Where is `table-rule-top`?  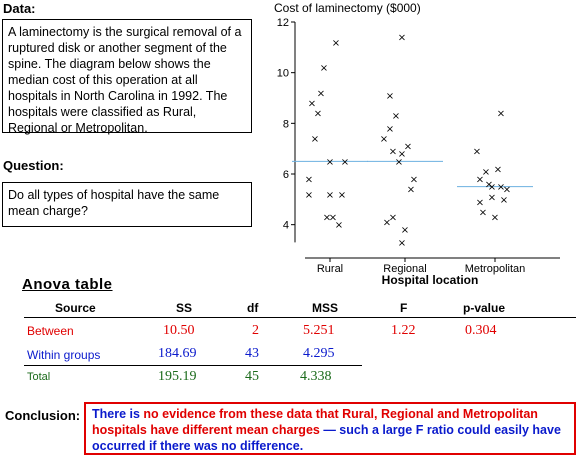
table-rule-top is located at coordinates (300, 317).